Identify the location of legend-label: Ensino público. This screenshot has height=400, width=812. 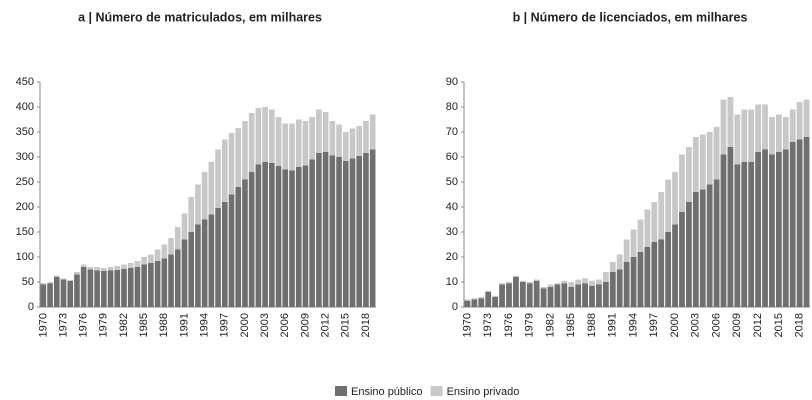
(387, 392).